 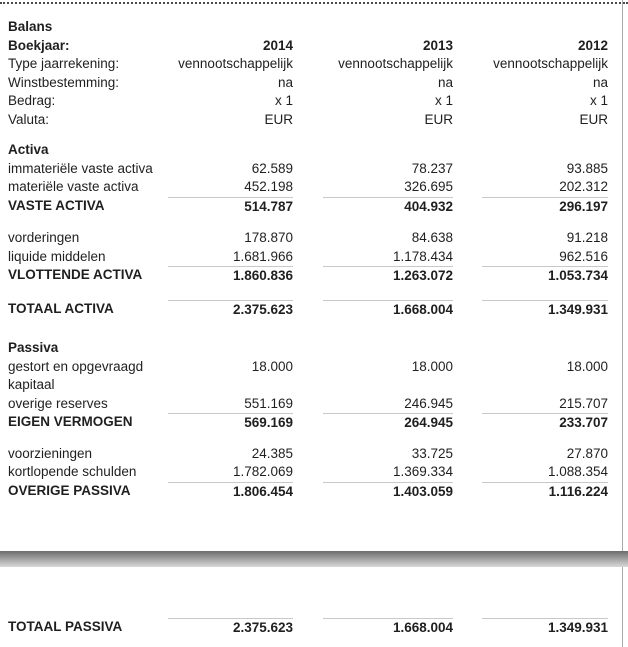 I want to click on cell-2012: 202.312, so click(x=583, y=186).